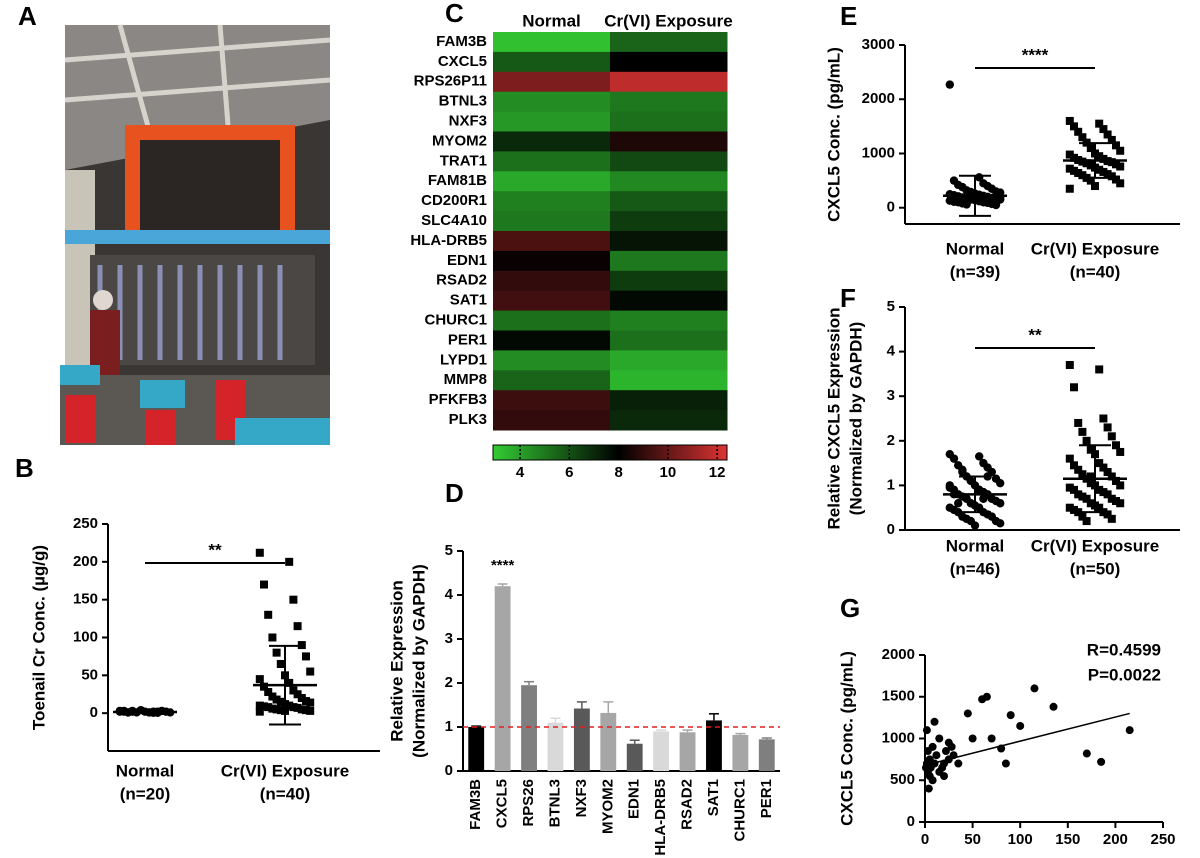 Image resolution: width=1200 pixels, height=858 pixels. I want to click on x-tick-label: (n=50), so click(1095, 568).